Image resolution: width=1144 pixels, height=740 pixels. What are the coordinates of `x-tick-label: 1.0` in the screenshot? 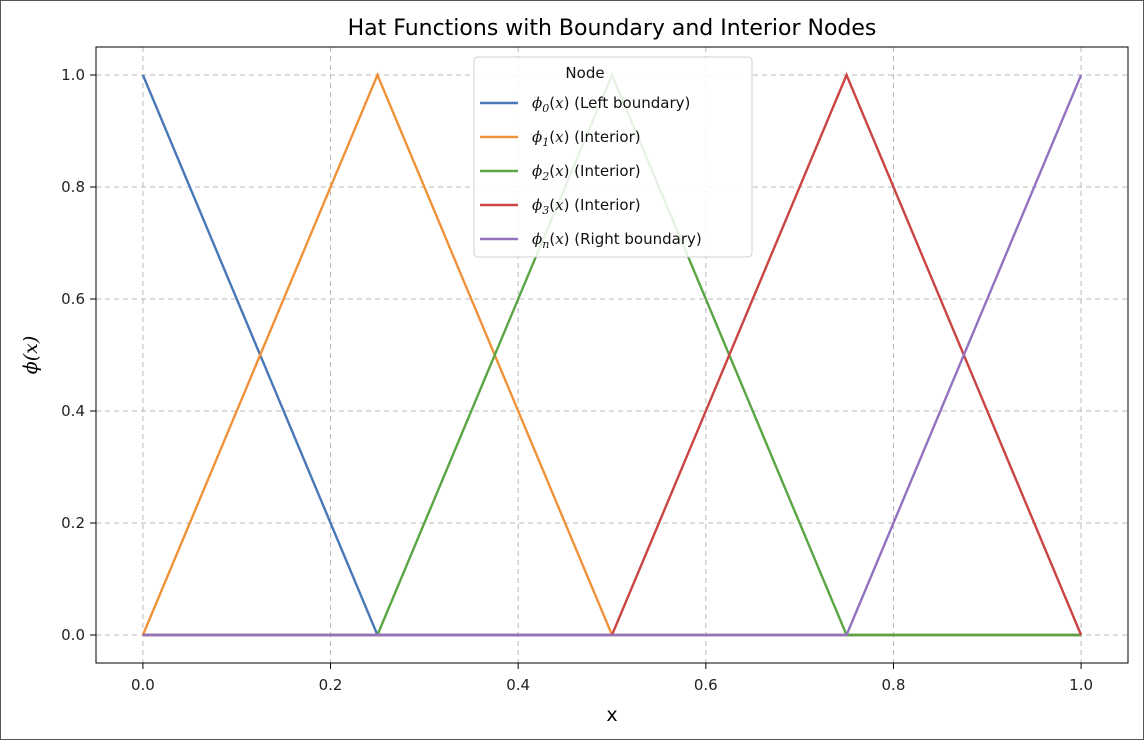 It's located at (1081, 685).